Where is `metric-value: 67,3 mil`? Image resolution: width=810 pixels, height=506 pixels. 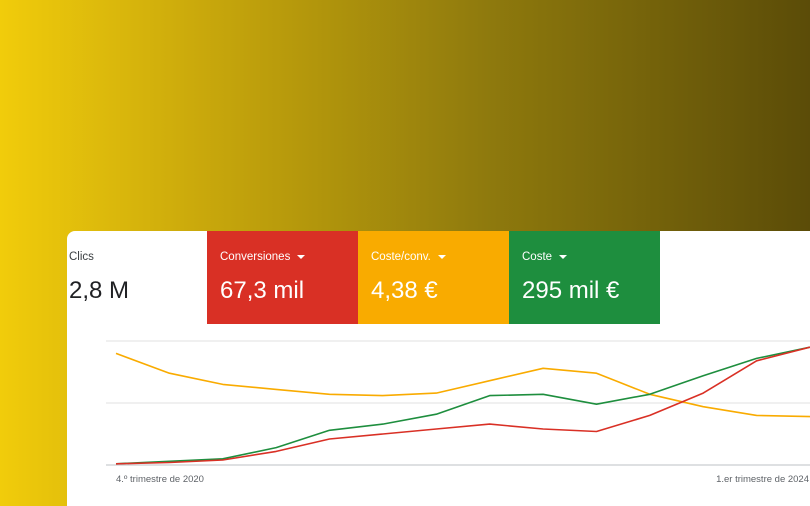
metric-value: 67,3 mil is located at coordinates (262, 290).